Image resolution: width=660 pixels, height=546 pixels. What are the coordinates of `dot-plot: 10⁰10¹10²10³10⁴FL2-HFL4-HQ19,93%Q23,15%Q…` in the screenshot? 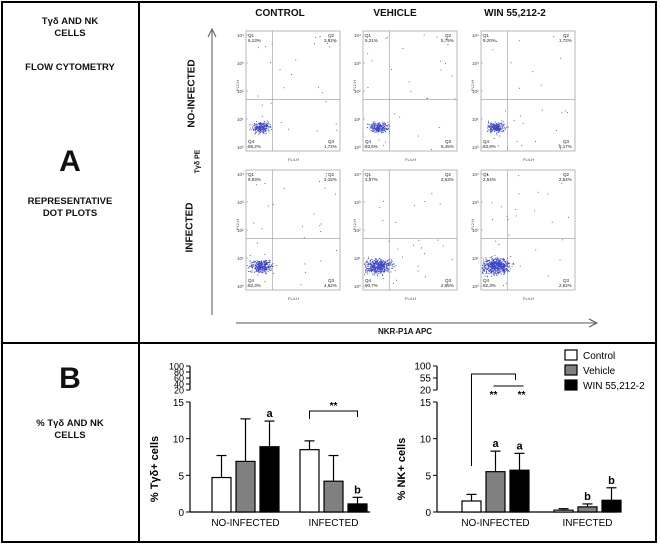 It's located at (288, 235).